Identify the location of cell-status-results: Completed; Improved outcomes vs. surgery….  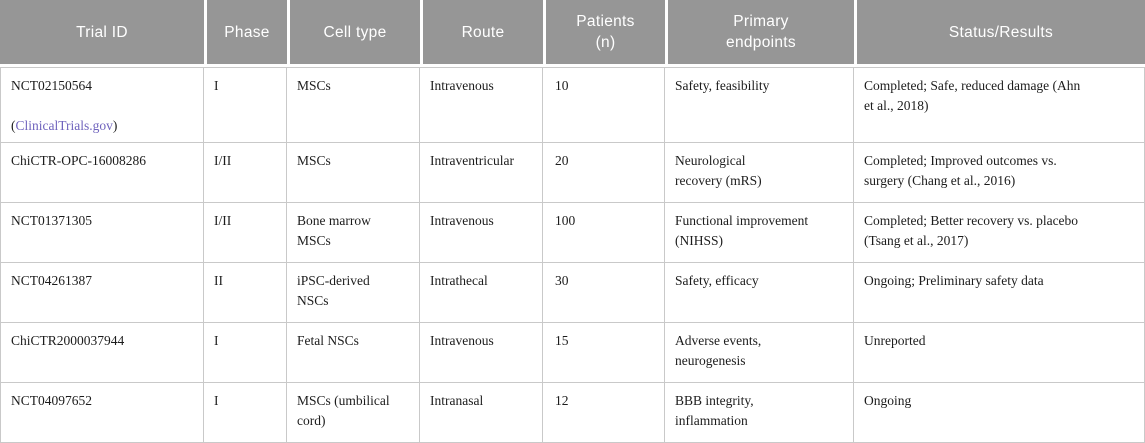
(999, 173).